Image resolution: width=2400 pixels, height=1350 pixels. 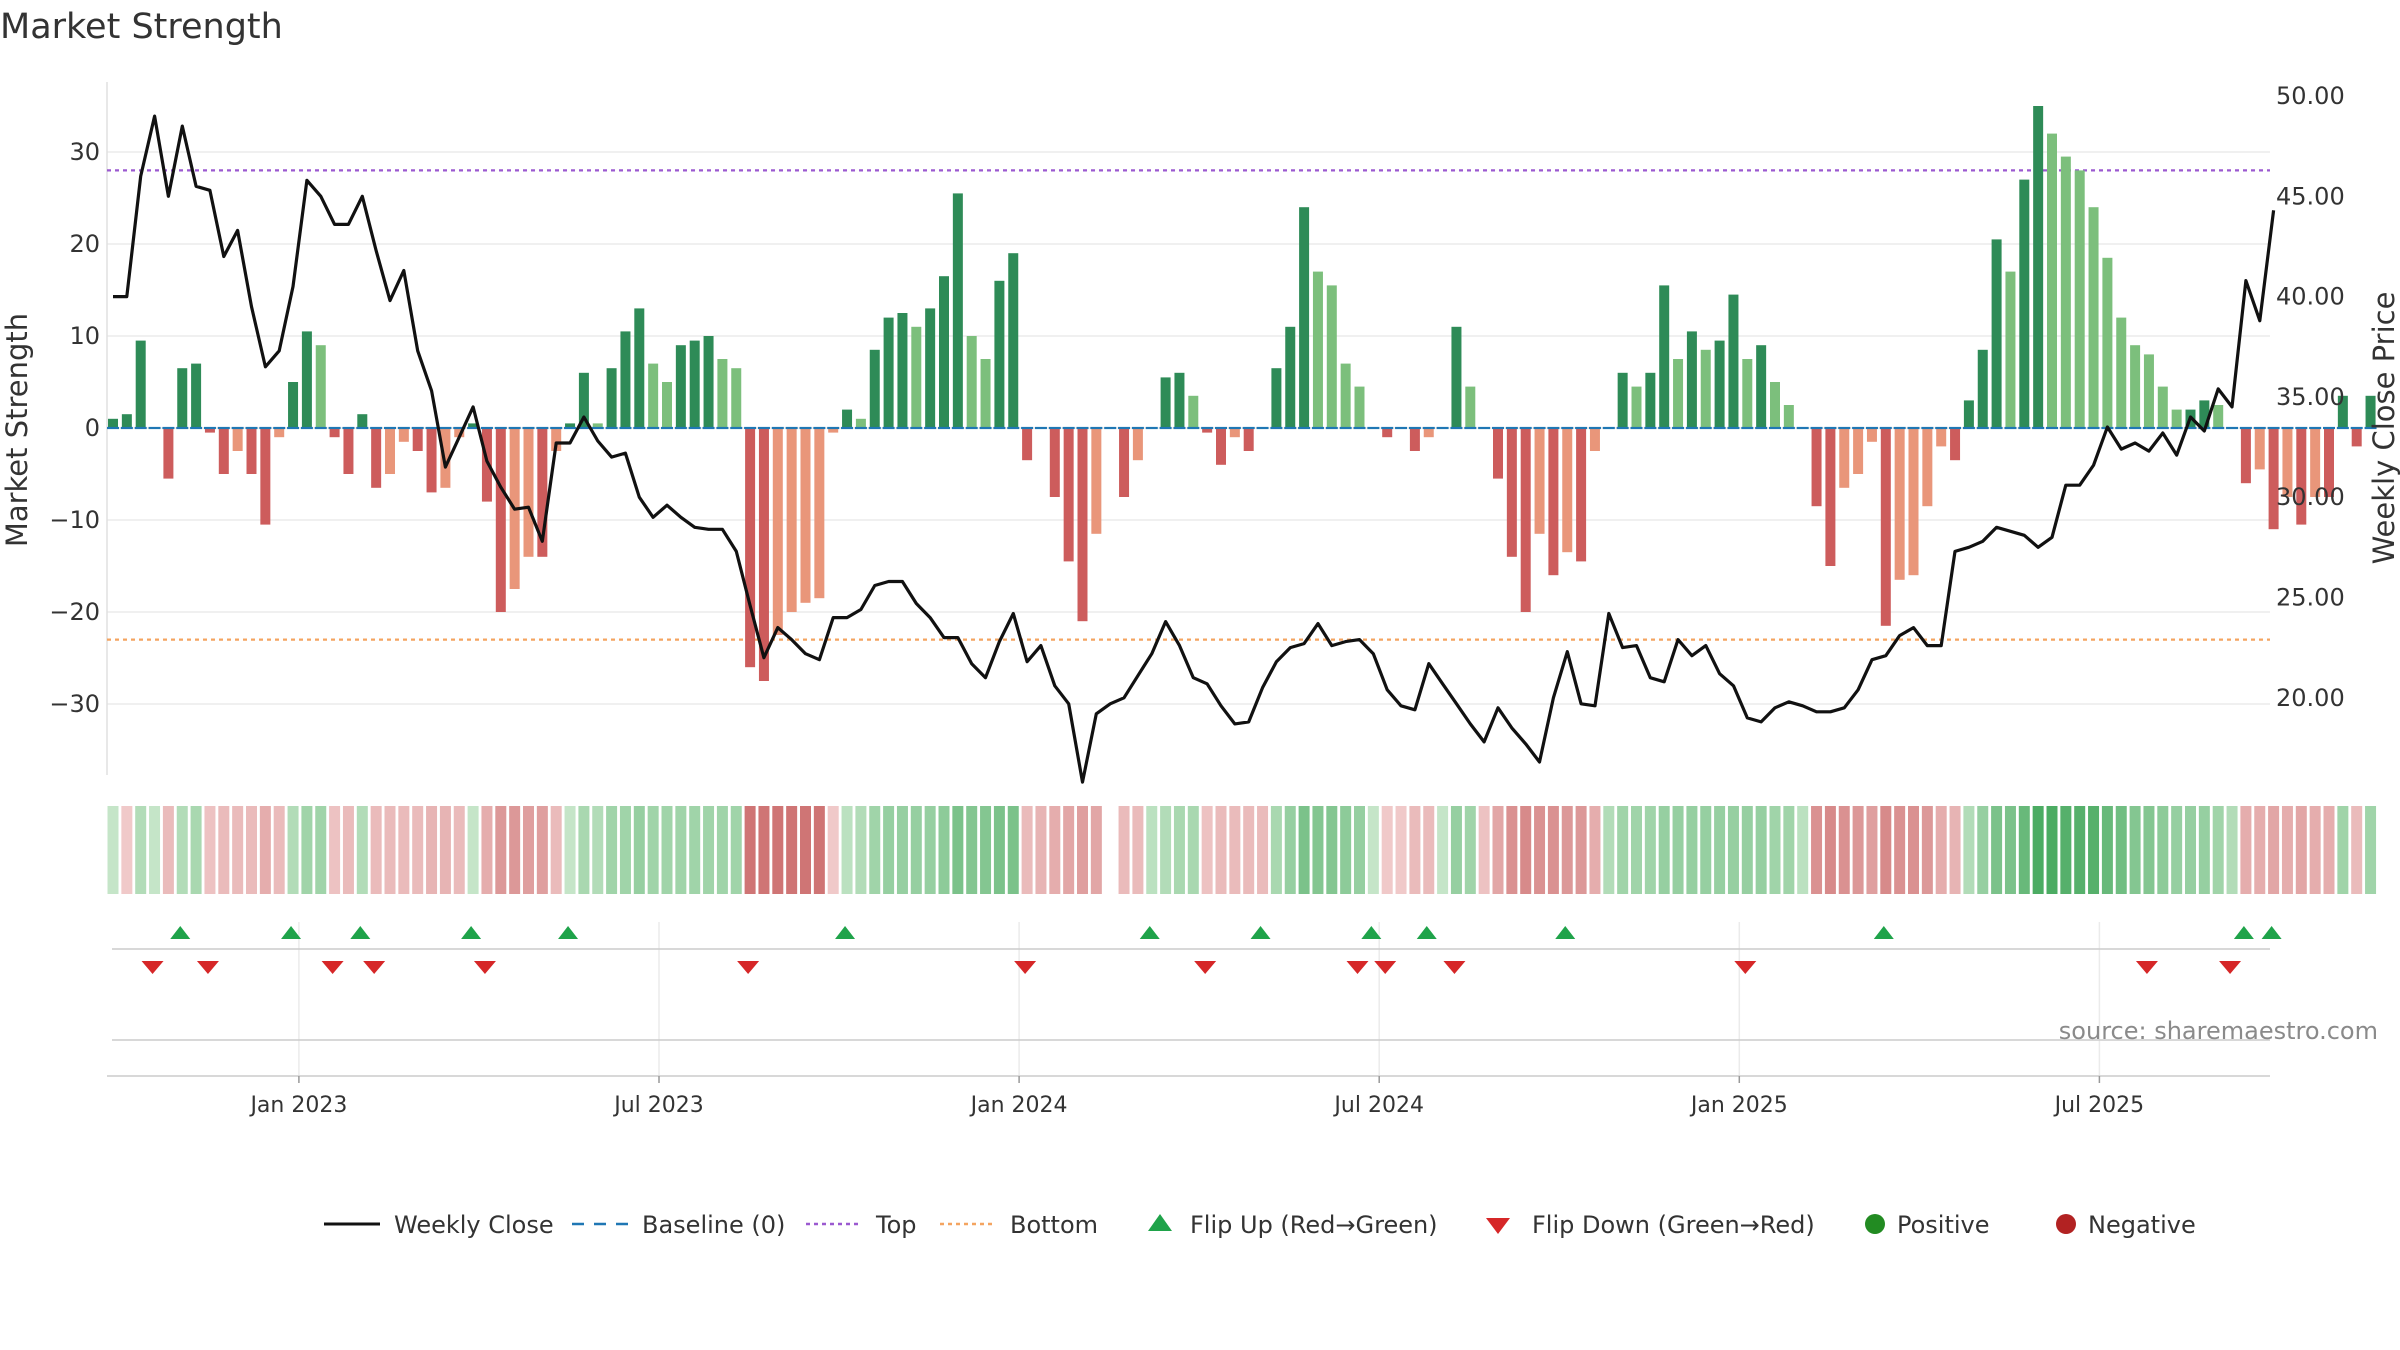 What do you see at coordinates (2142, 1225) in the screenshot?
I see `legend-label: Negative` at bounding box center [2142, 1225].